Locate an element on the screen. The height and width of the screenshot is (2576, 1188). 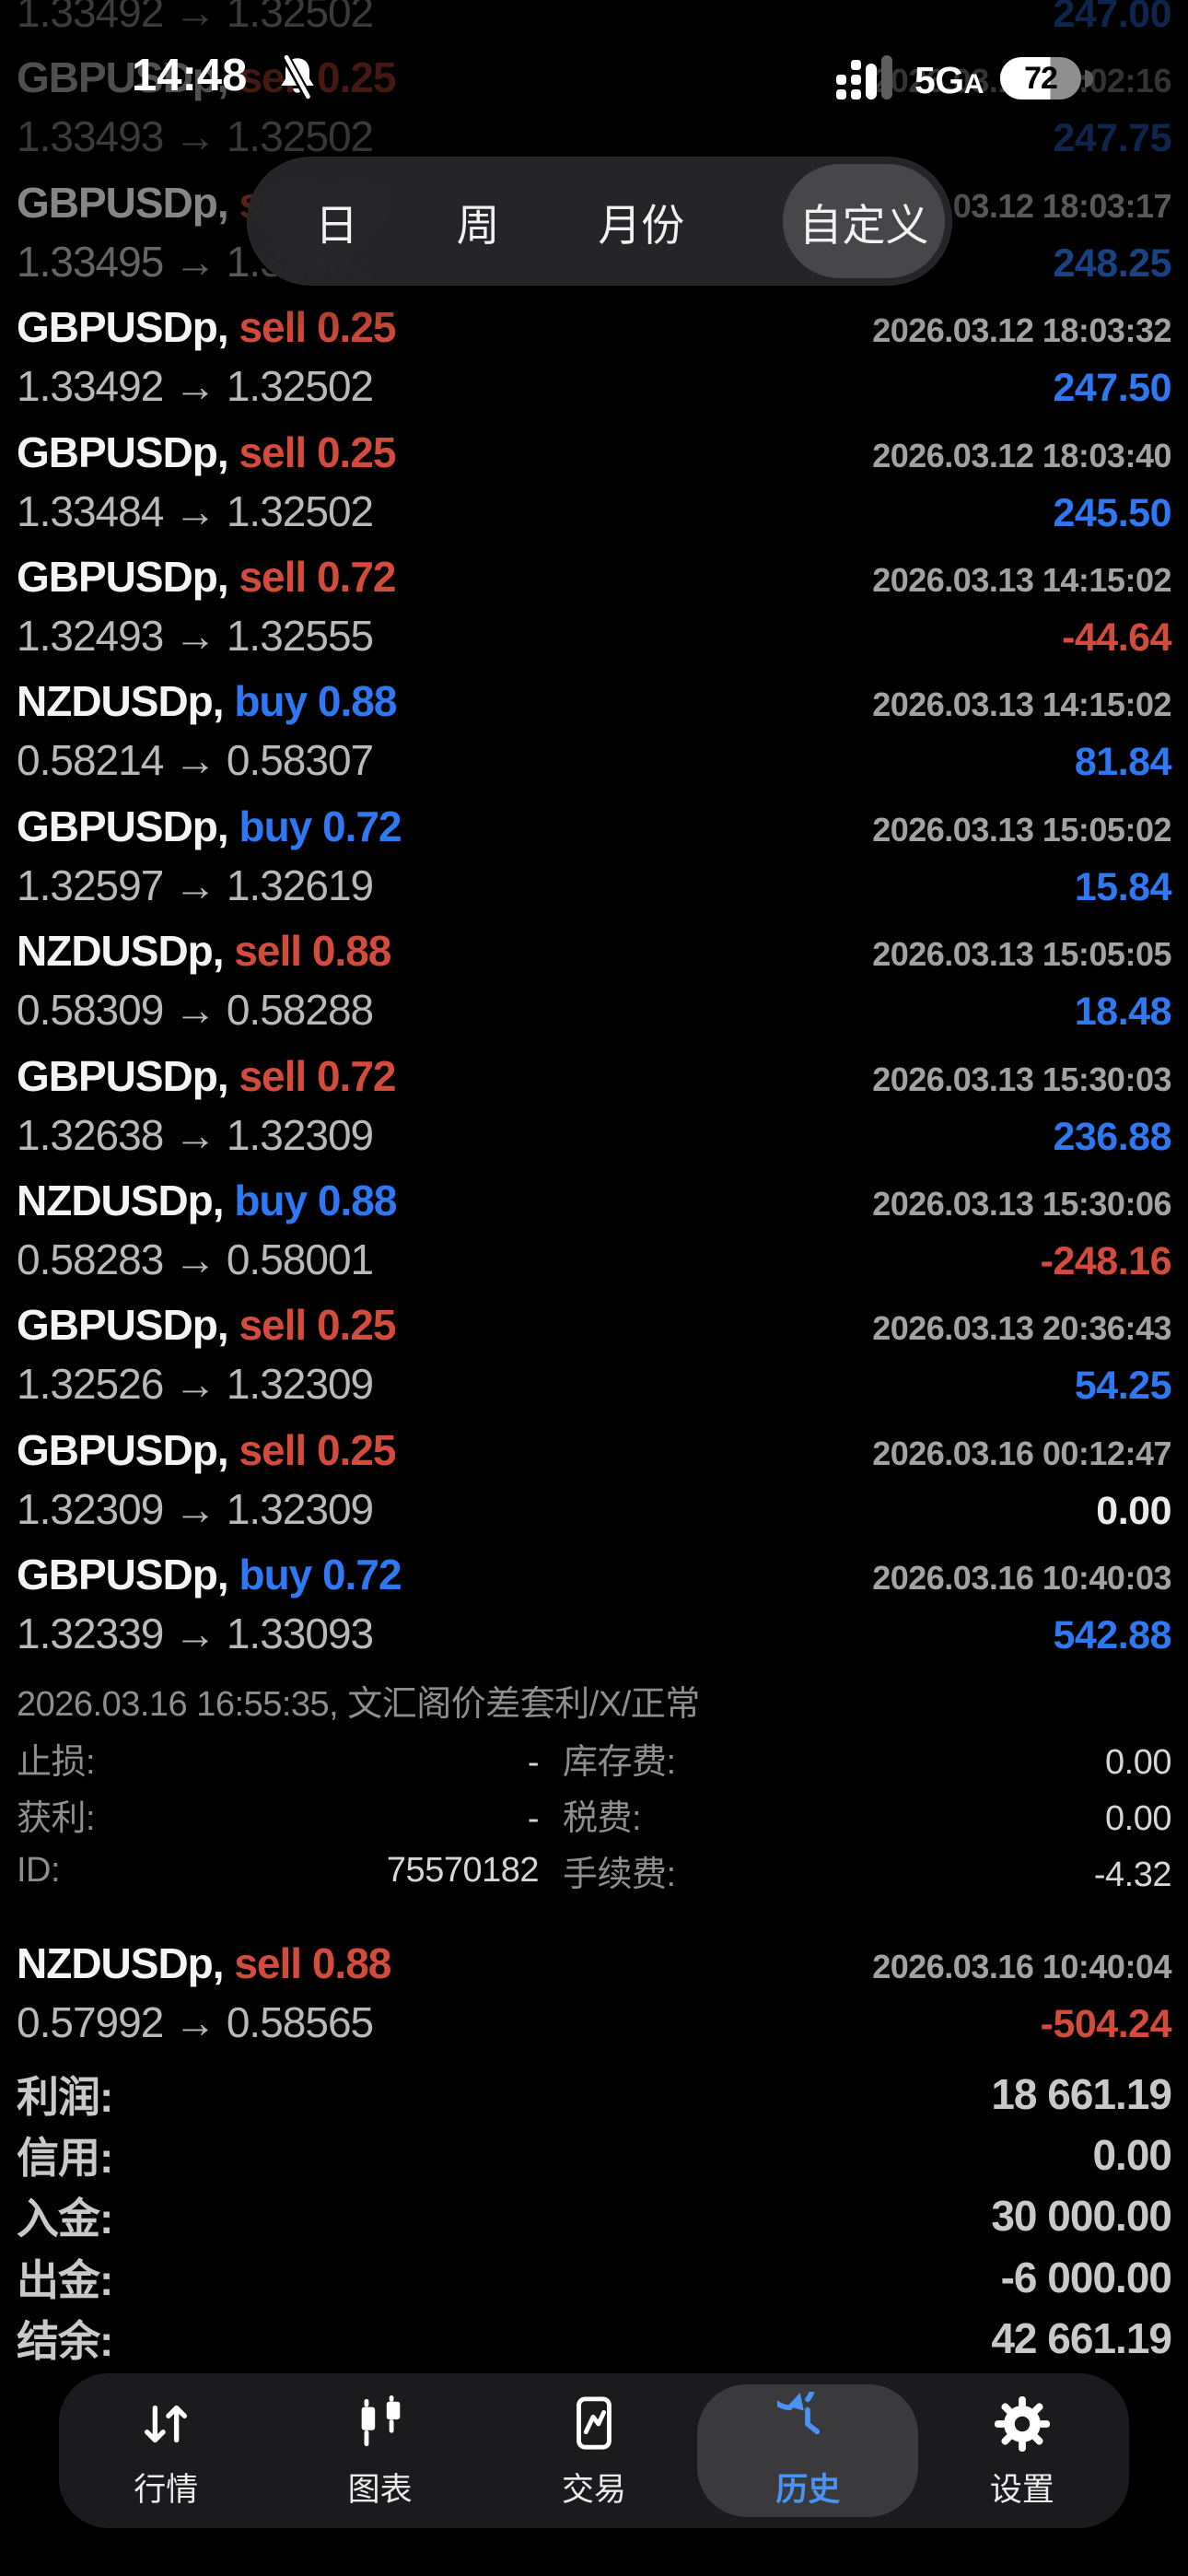
trade-profit: 248.25 is located at coordinates (1112, 263).